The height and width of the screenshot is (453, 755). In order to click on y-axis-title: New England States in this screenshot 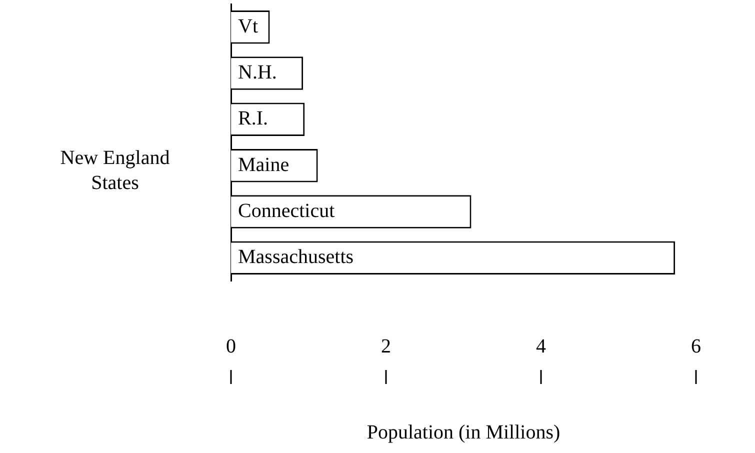, I will do `click(115, 171)`.